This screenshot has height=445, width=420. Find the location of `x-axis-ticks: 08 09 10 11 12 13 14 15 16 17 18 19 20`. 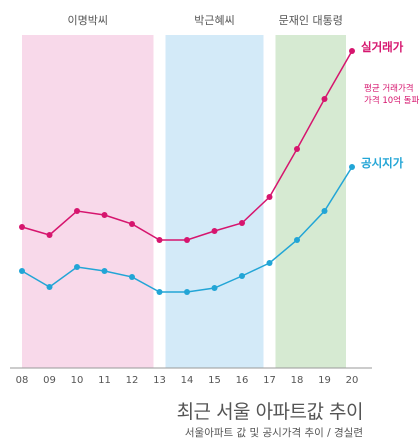

x-axis-ticks: 08 09 10 11 12 13 14 15 16 17 18 19 20 is located at coordinates (187, 380).